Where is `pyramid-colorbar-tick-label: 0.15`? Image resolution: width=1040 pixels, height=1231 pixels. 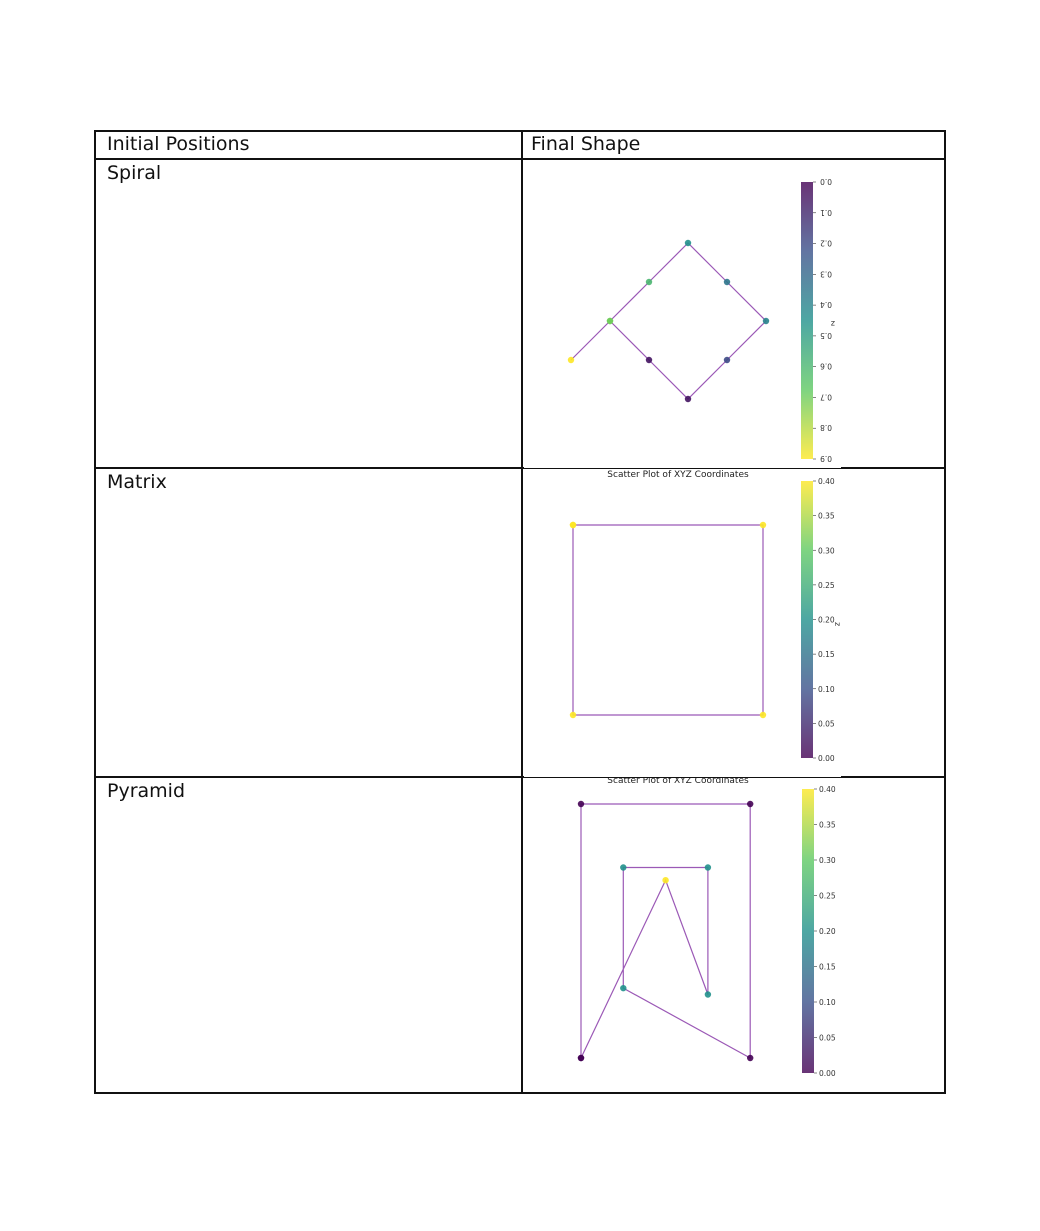 pyramid-colorbar-tick-label: 0.15 is located at coordinates (827, 967).